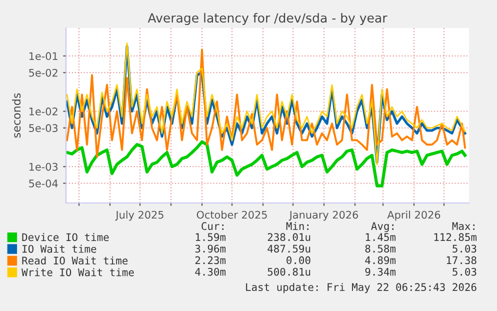  Describe the element at coordinates (139, 215) in the screenshot. I see `x-tick-label: July 2025` at that location.